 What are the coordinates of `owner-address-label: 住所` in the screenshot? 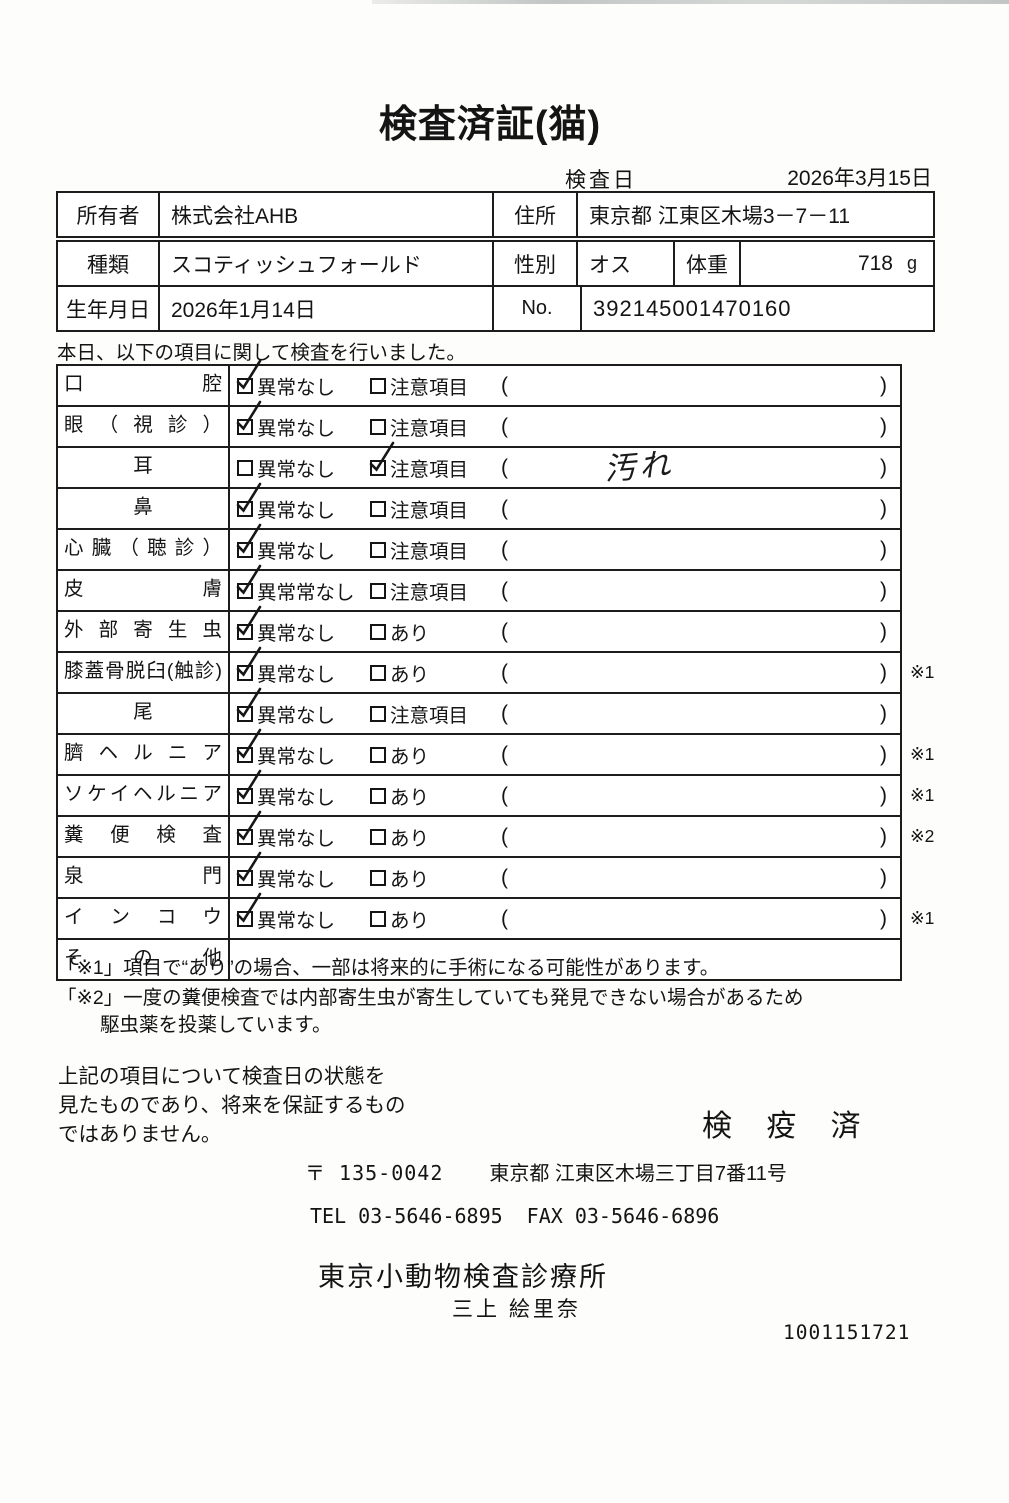 It's located at (534, 214).